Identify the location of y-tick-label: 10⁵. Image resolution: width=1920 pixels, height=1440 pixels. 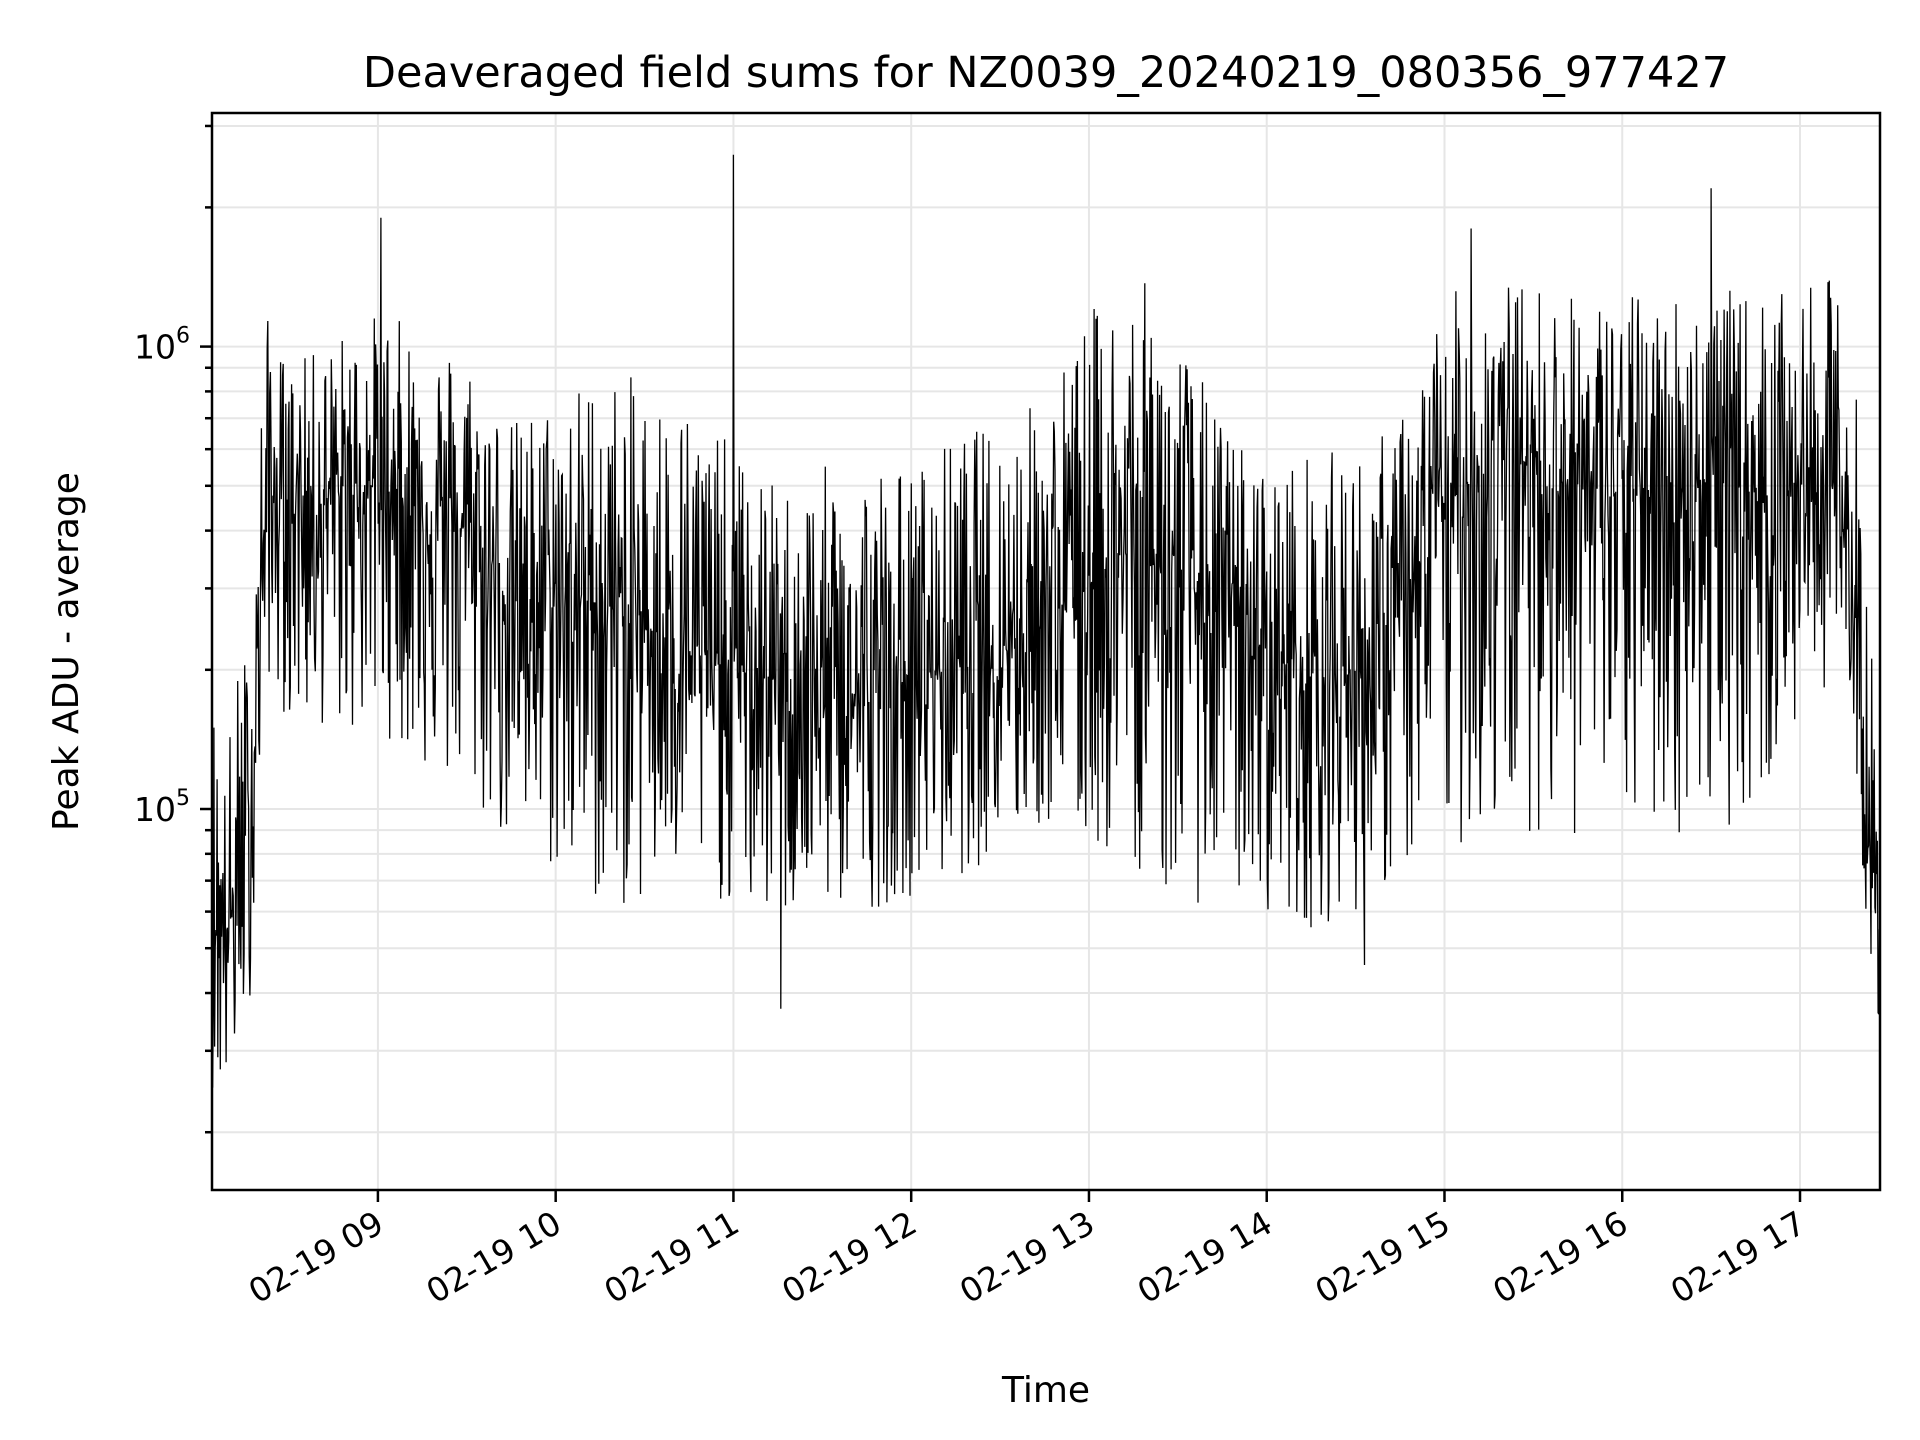
(162, 807).